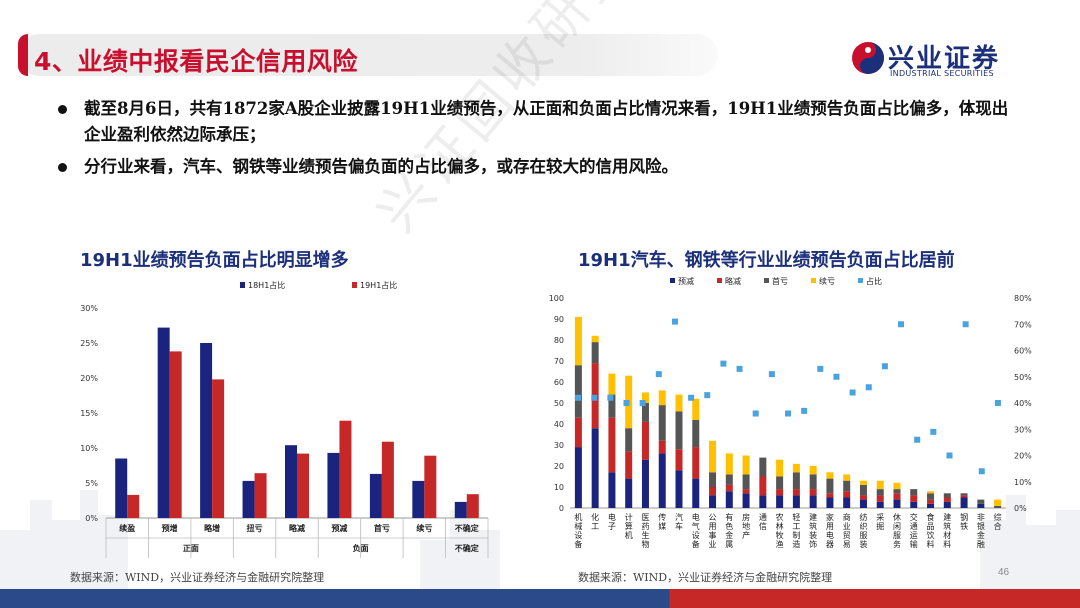 The width and height of the screenshot is (1080, 608). Describe the element at coordinates (847, 535) in the screenshot. I see `x-tick-label: 贸` at that location.